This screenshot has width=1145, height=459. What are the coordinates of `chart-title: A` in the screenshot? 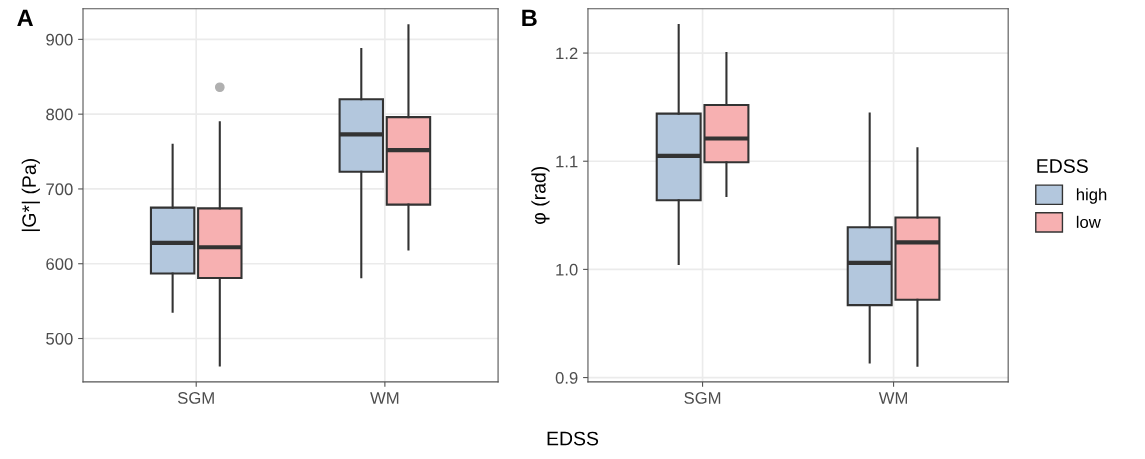 It's located at (25, 18).